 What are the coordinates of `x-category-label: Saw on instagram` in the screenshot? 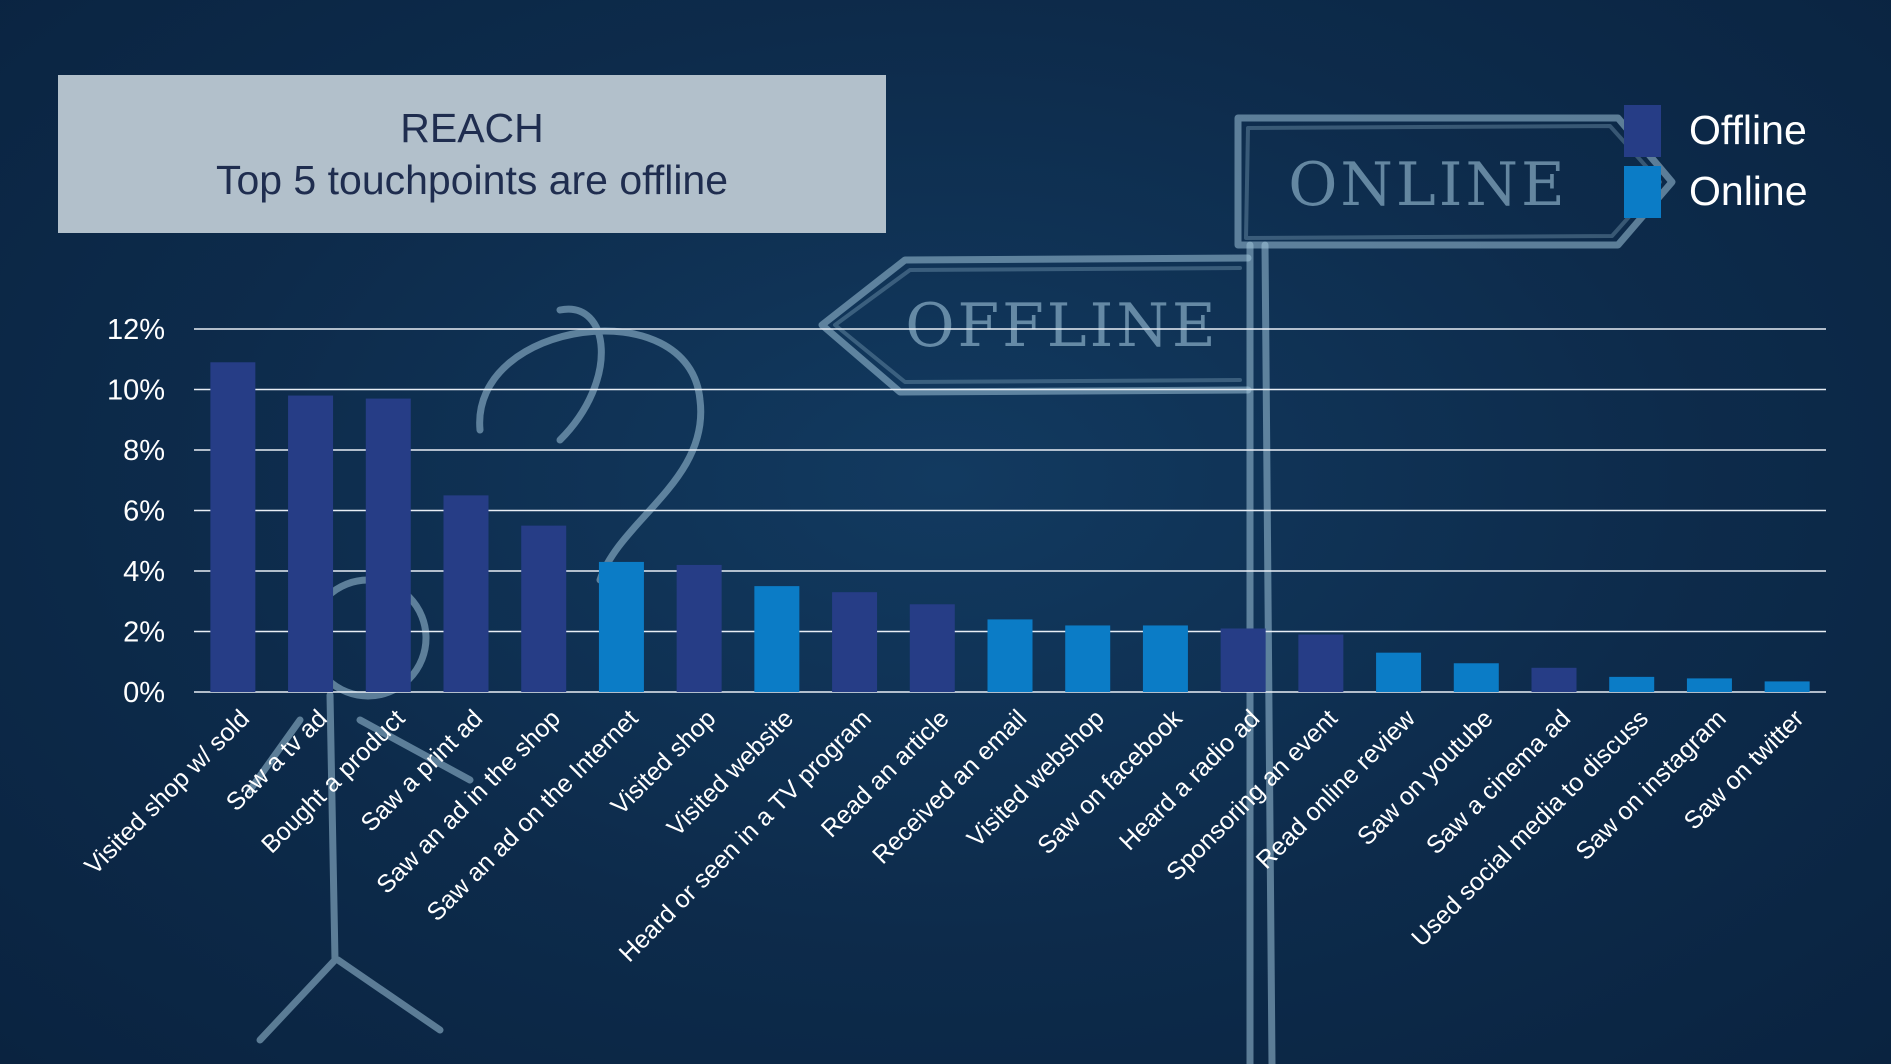 It's located at (1650, 784).